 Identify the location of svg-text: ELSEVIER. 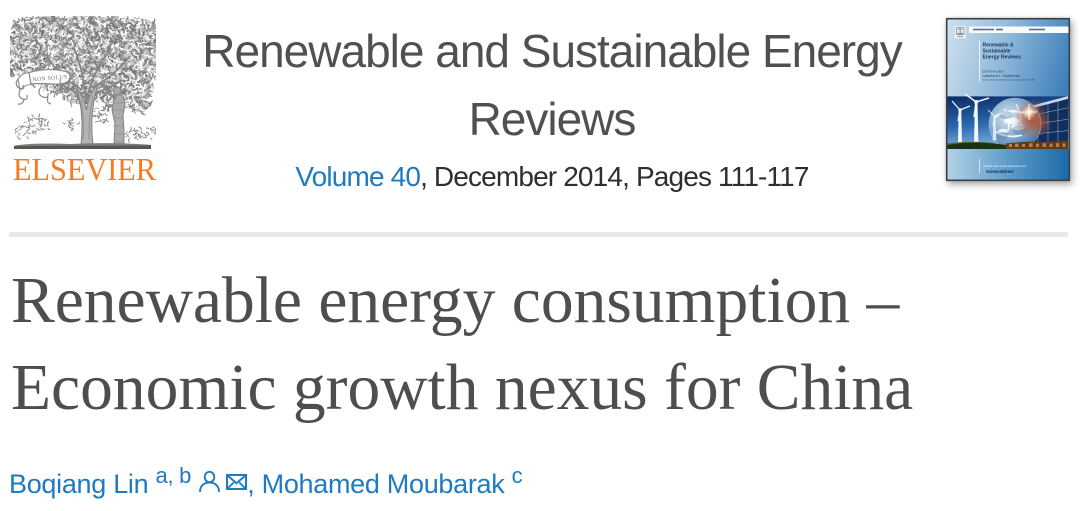
(84, 167).